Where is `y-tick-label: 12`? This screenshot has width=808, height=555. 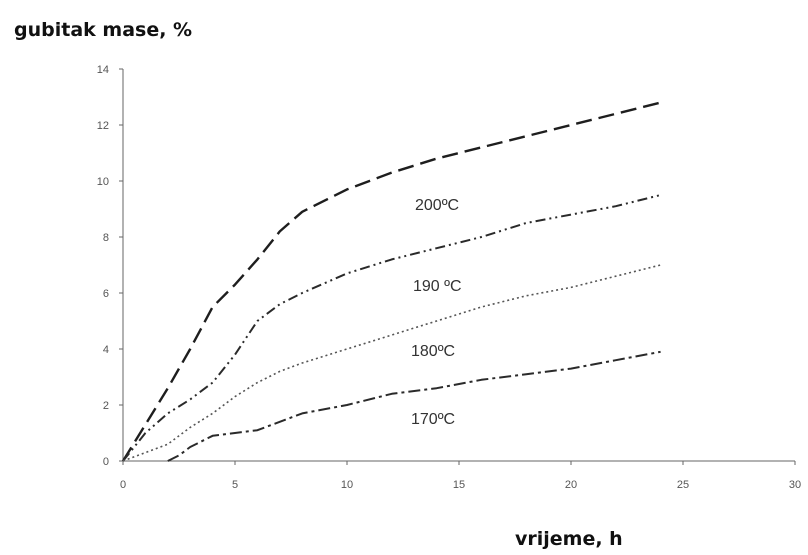 y-tick-label: 12 is located at coordinates (103, 126).